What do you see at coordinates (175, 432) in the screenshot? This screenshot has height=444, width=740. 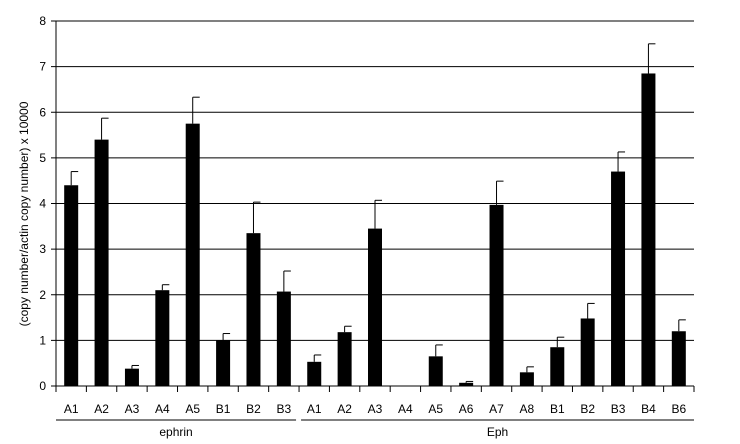 I see `group-label: ephrin` at bounding box center [175, 432].